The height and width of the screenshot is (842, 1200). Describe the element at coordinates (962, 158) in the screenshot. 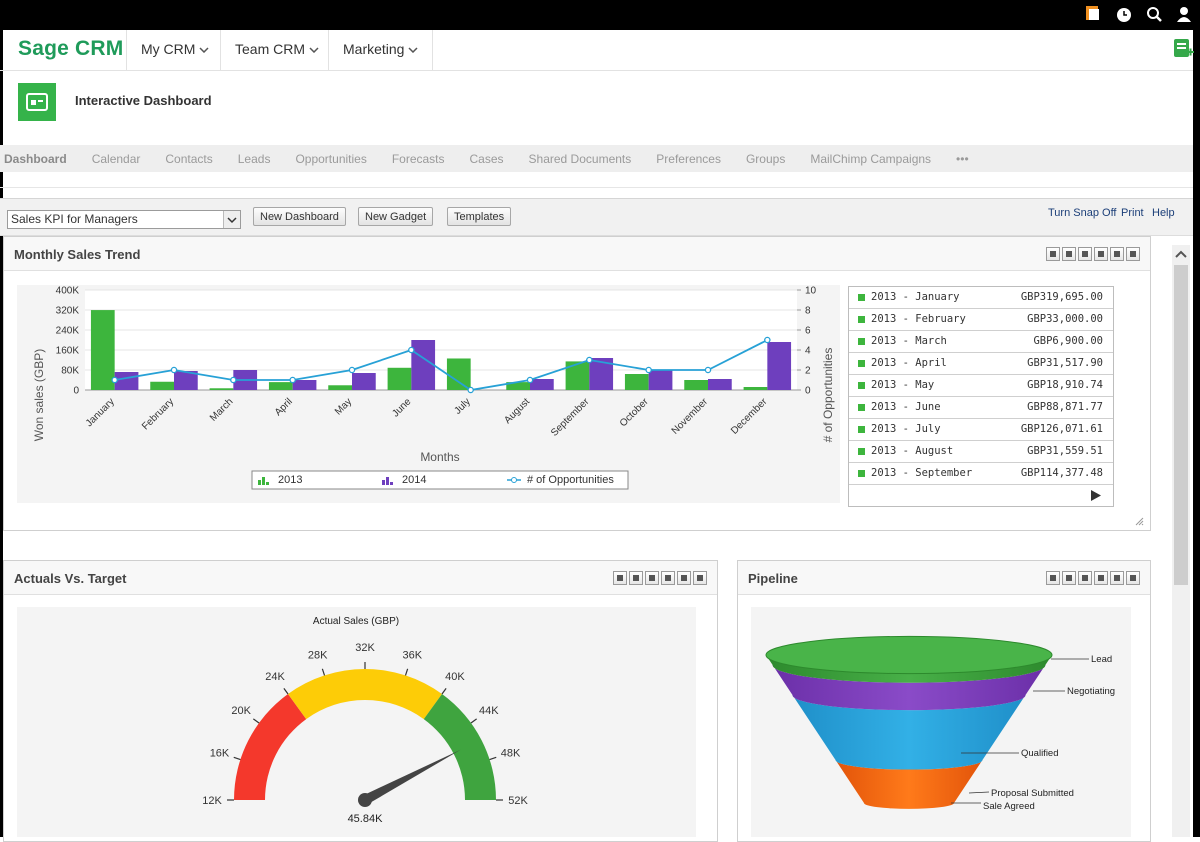

I see `tab: •••` at that location.